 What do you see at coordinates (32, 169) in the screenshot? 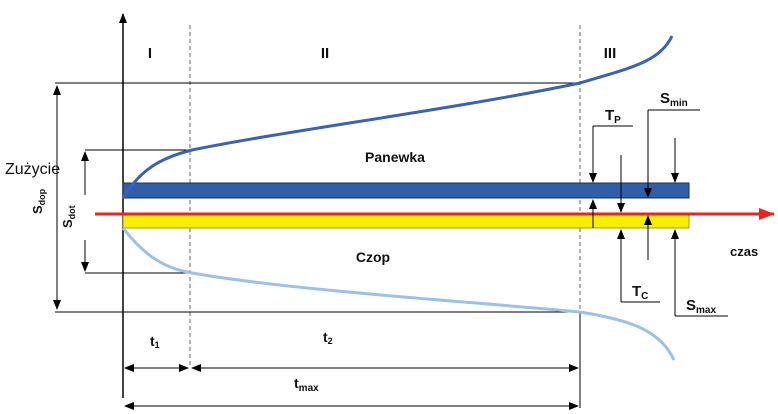
I see `zuzycie-label: Zużycie` at bounding box center [32, 169].